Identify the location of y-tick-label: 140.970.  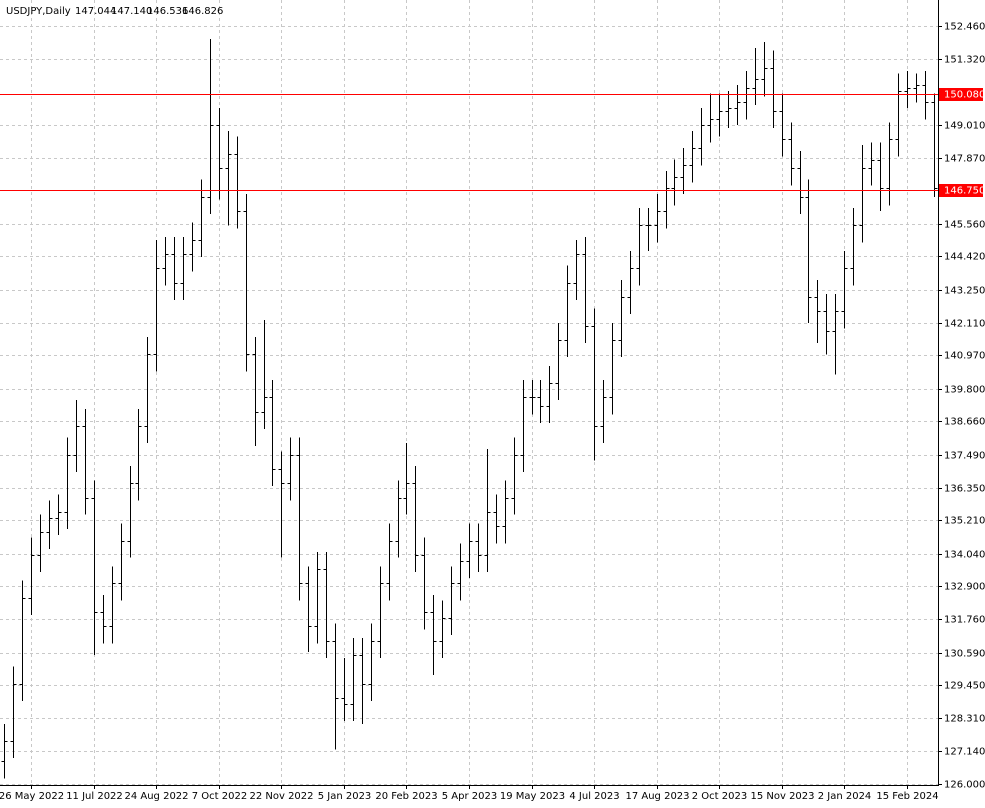
(964, 356).